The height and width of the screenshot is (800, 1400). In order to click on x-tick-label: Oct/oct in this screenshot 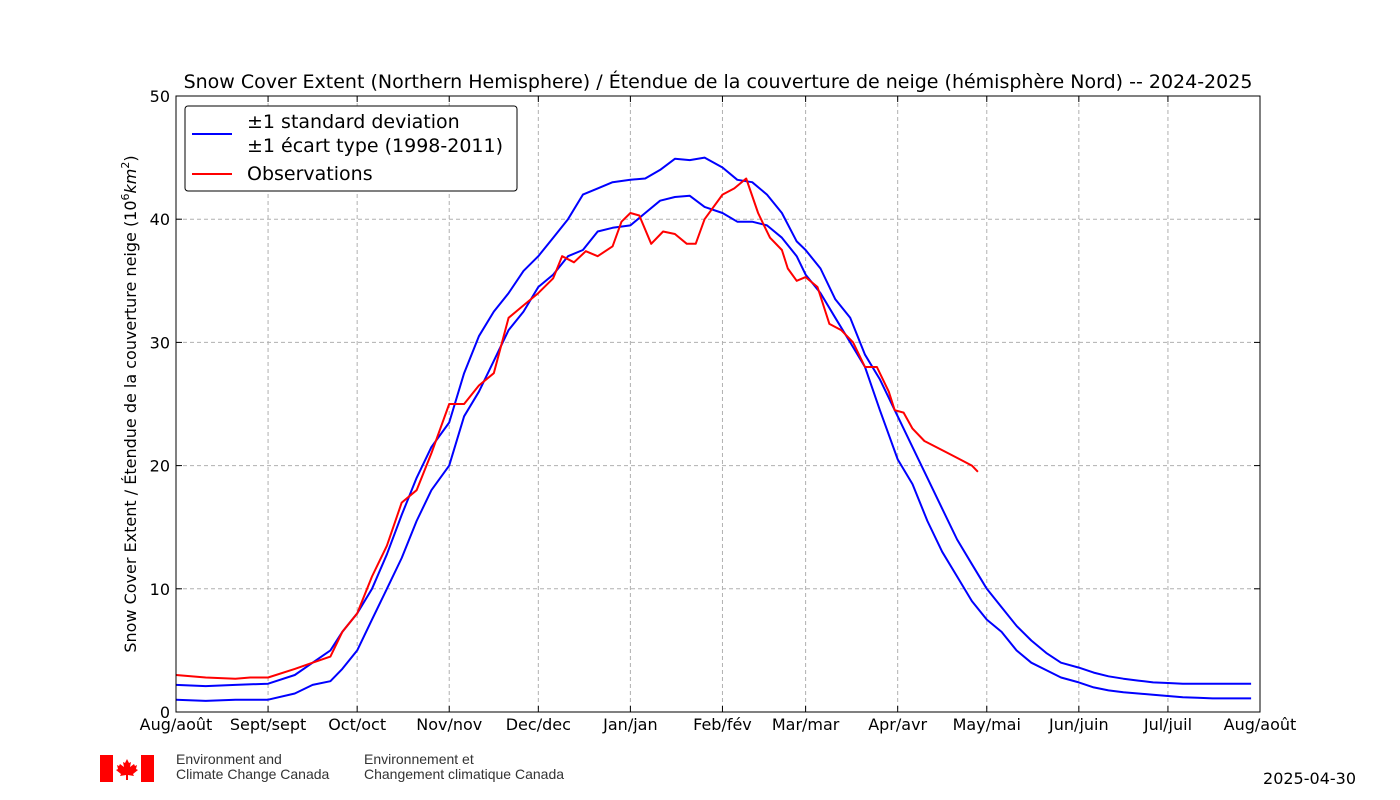, I will do `click(357, 724)`.